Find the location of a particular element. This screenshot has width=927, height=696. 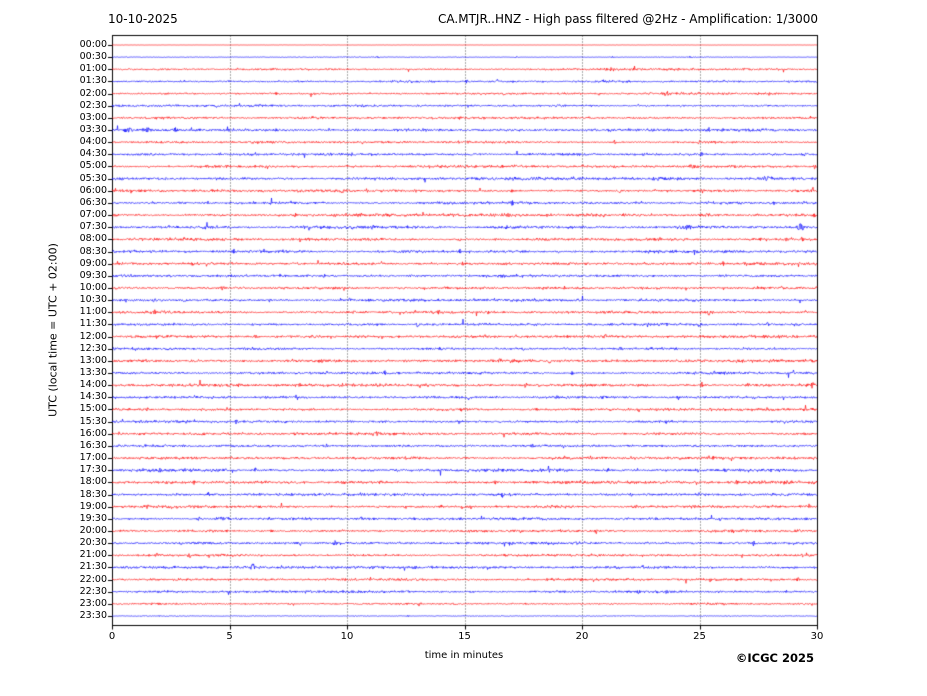

y-tick-label: 08:00 is located at coordinates (93, 239).